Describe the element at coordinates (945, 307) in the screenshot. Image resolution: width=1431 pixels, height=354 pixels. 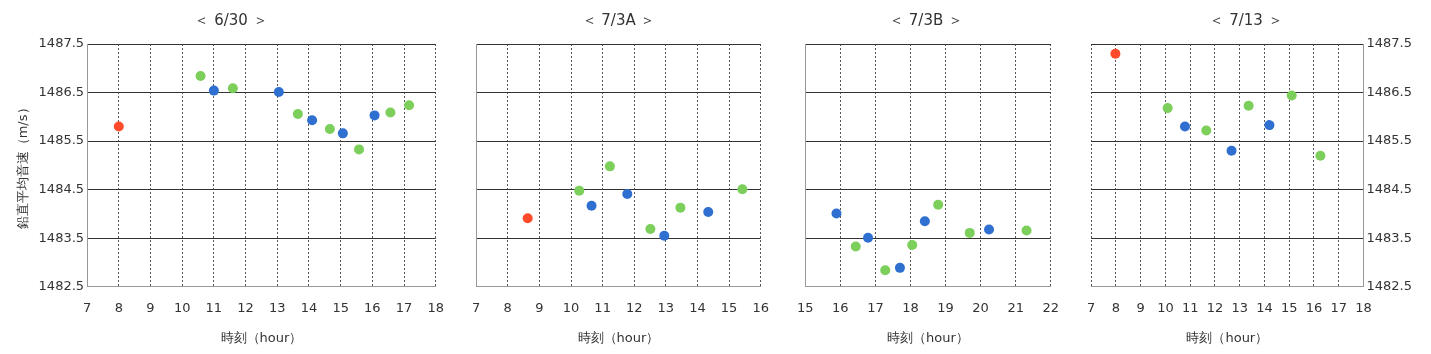
I see `x-tick-label: 19` at that location.